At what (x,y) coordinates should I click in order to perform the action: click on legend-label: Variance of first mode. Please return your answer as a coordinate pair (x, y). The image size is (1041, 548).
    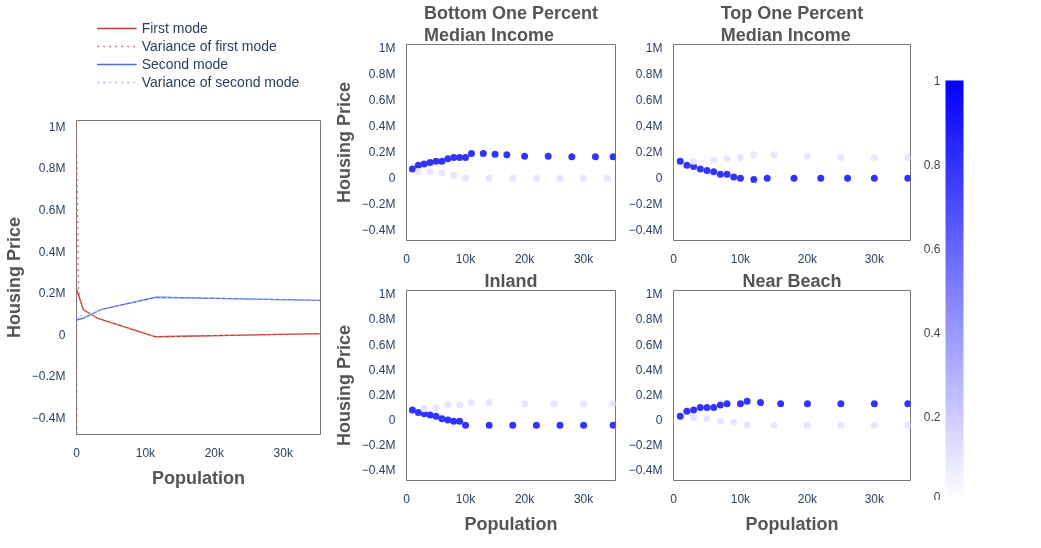
    Looking at the image, I should click on (209, 46).